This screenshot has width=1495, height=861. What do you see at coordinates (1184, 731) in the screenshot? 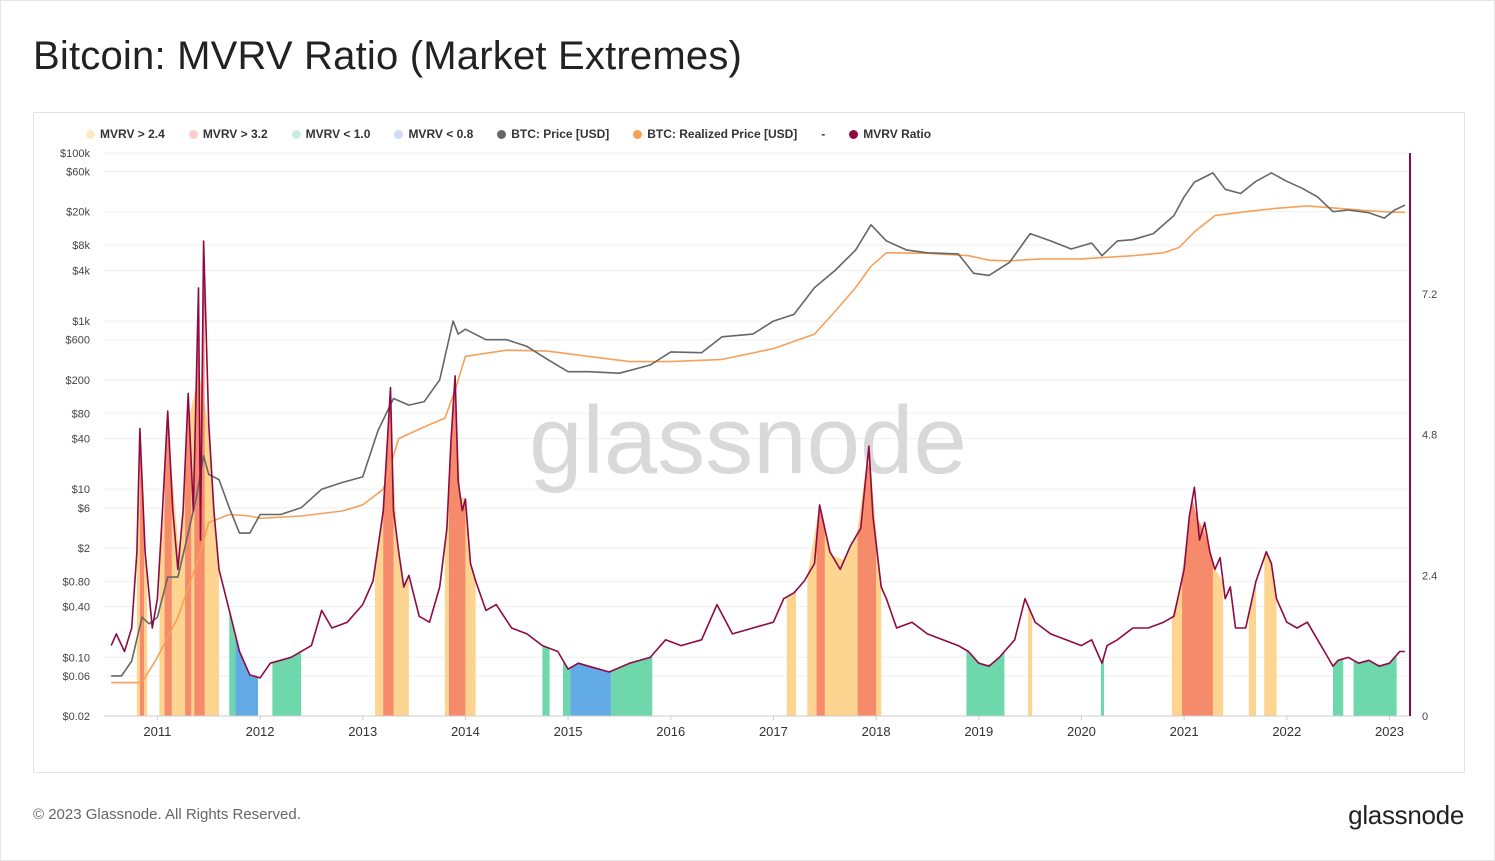
I see `x-axis-tick-label: 2021` at bounding box center [1184, 731].